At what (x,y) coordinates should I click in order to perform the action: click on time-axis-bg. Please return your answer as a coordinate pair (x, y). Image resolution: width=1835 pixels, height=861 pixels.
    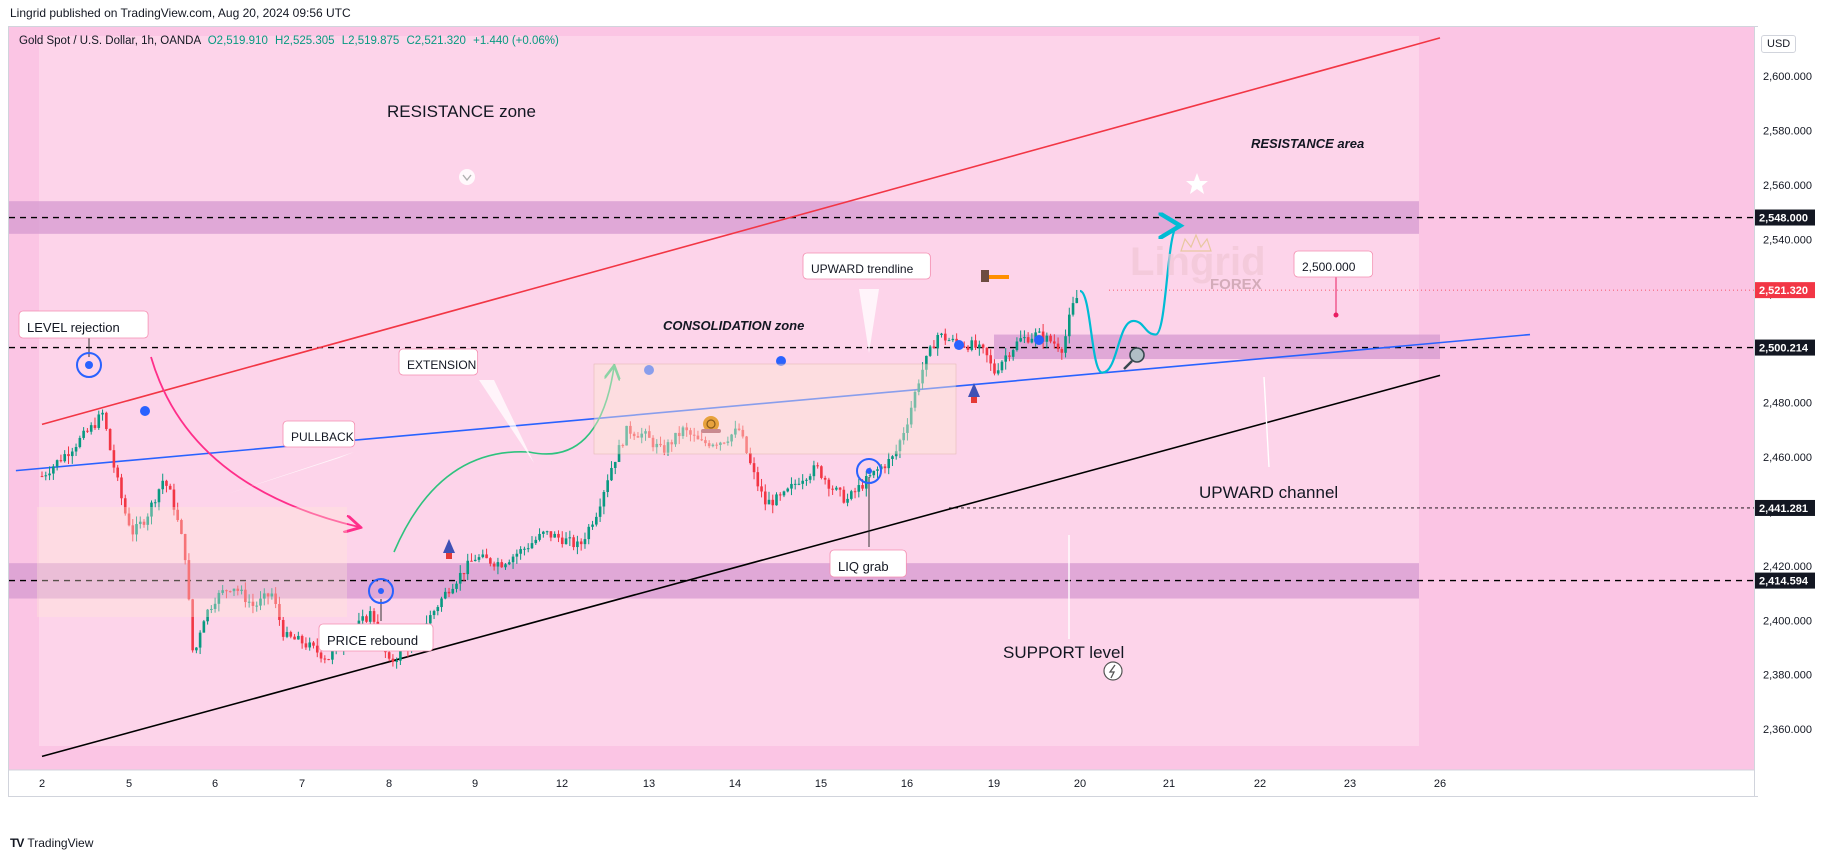
    Looking at the image, I should click on (881, 783).